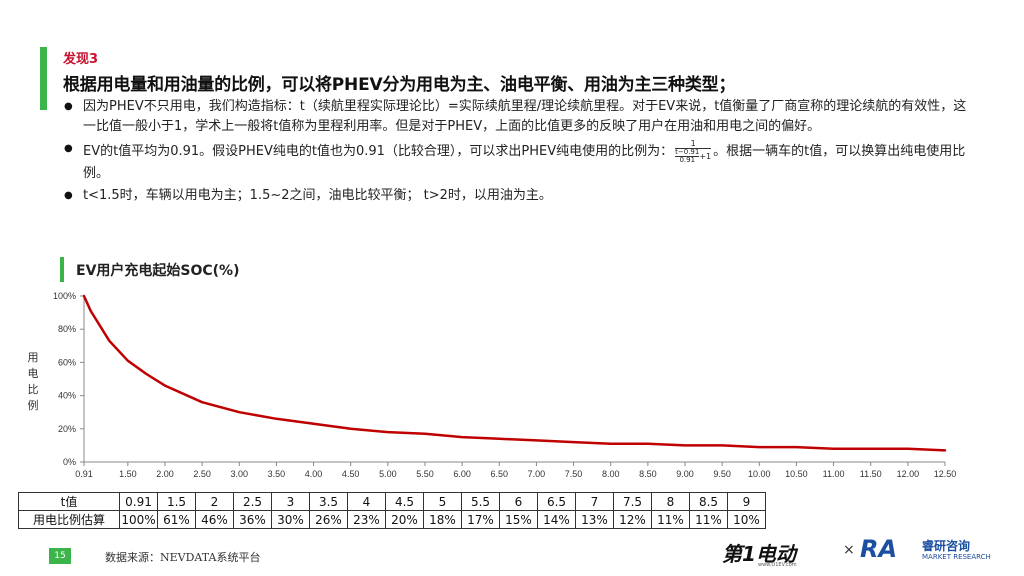 The image size is (1024, 576). I want to click on d1ev-logo: 第1电动, so click(759, 554).